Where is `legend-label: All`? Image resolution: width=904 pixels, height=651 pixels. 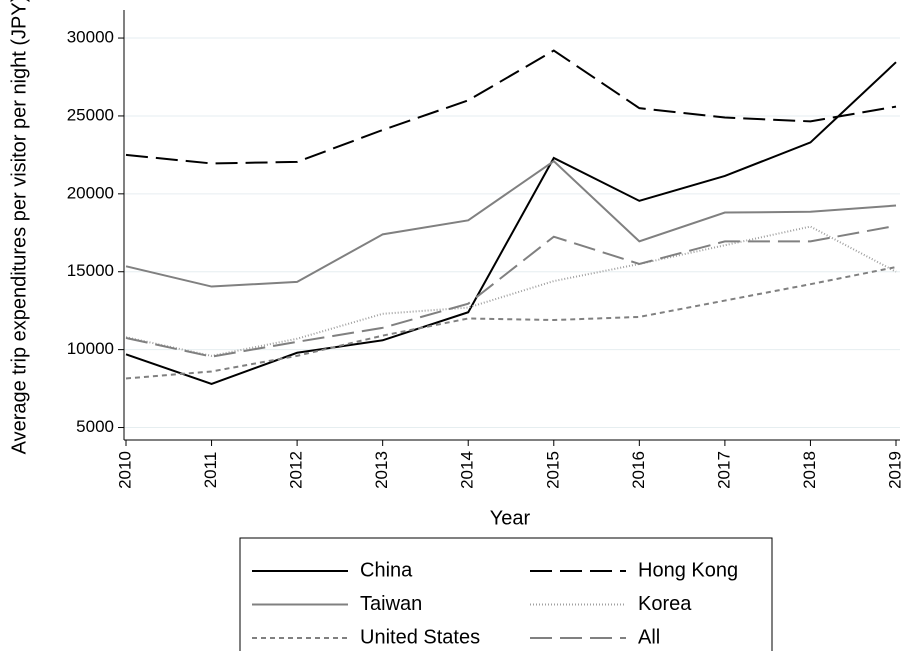
legend-label: All is located at coordinates (649, 637).